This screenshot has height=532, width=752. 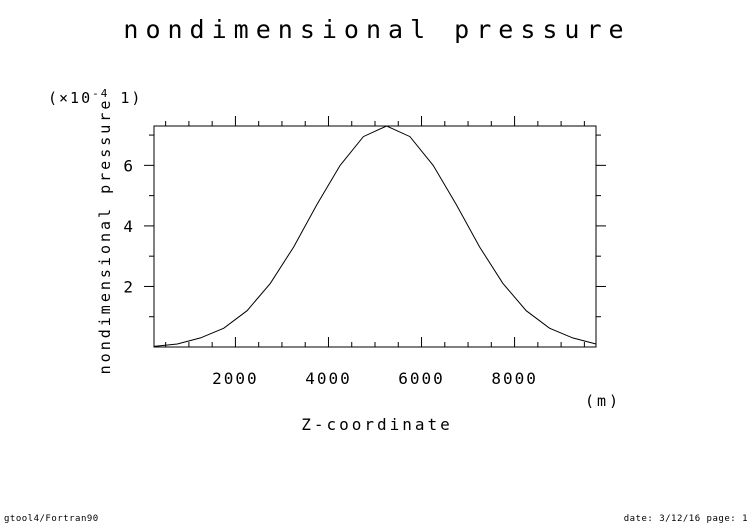 I want to click on y-scale-base: (×10, so click(x=70, y=98).